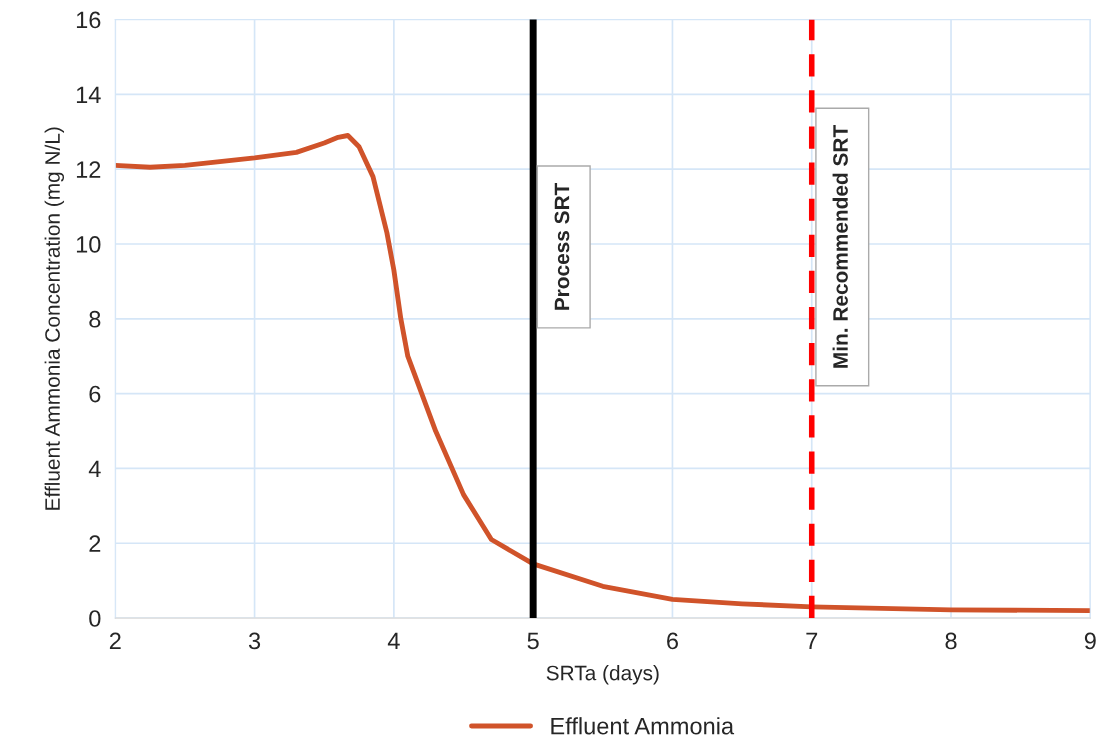 The height and width of the screenshot is (751, 1098). I want to click on x-tick-label: 6, so click(672, 641).